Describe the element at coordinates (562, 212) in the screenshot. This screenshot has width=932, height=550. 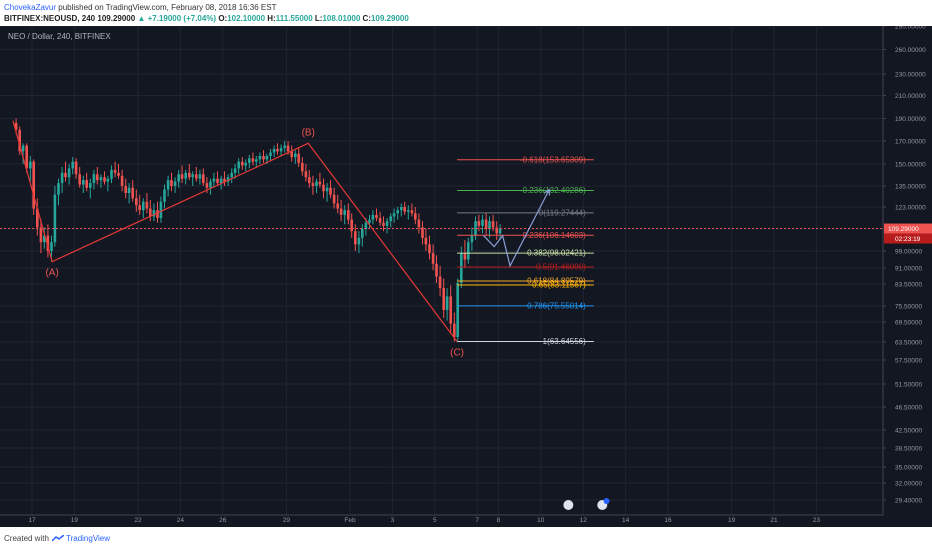
I see `fib-level-label: 0(119.27444)` at that location.